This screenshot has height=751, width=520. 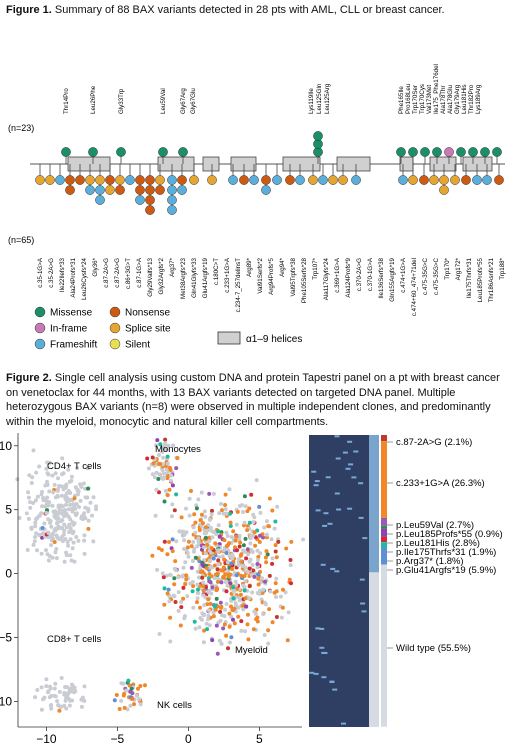 What do you see at coordinates (384, 556) in the screenshot?
I see `variant-fraction-bar` at bounding box center [384, 556].